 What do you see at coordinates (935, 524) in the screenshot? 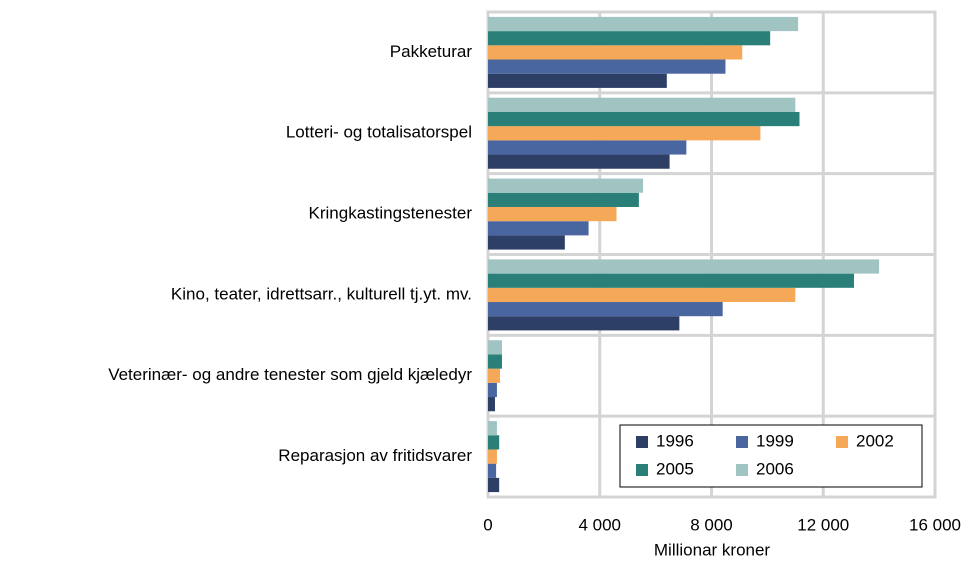
I see `x-tick-label: 16 000` at bounding box center [935, 524].